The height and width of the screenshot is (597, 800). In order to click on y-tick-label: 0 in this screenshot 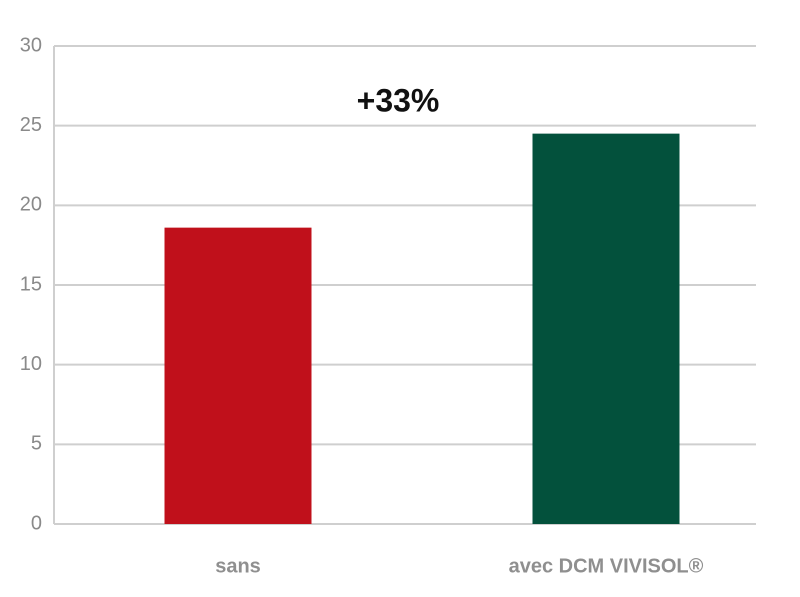, I will do `click(36, 523)`.